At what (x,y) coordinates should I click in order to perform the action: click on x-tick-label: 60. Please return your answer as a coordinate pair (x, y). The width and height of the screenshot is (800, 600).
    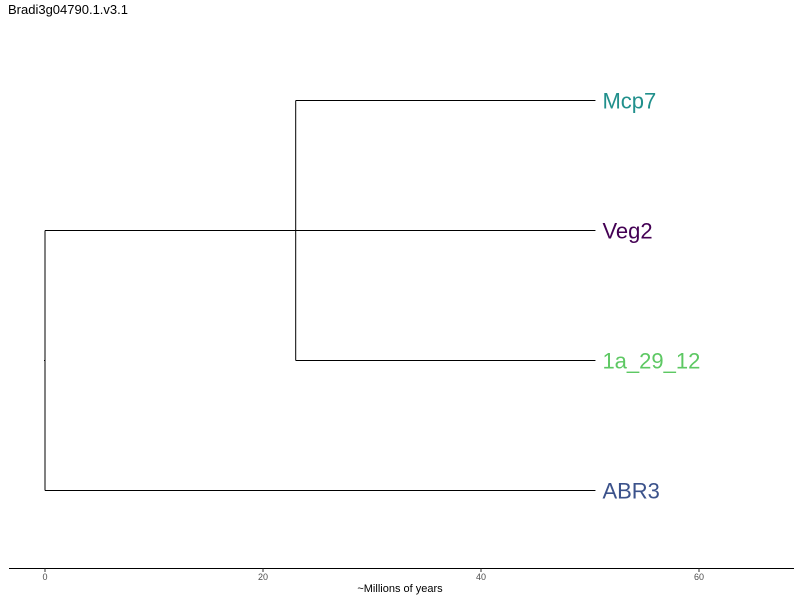
    Looking at the image, I should click on (699, 577).